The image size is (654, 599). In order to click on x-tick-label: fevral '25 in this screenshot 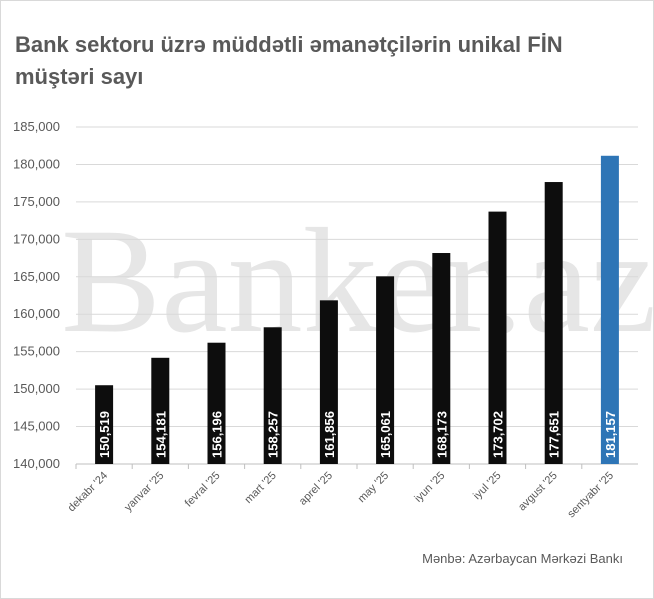, I will do `click(203, 490)`.